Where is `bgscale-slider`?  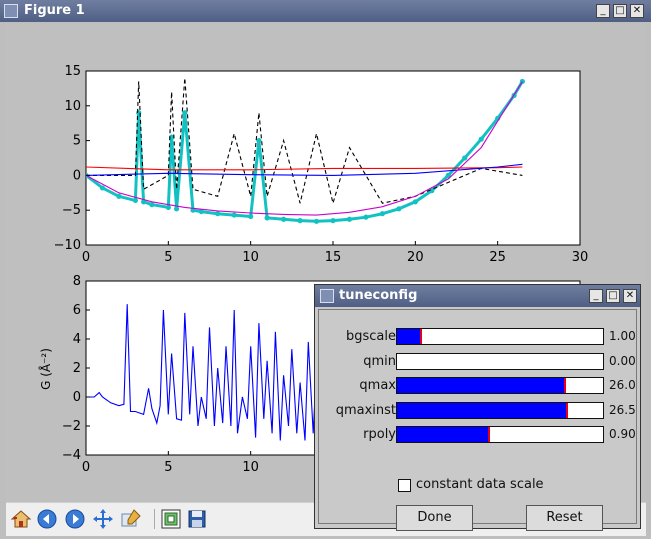 bgscale-slider is located at coordinates (500, 336).